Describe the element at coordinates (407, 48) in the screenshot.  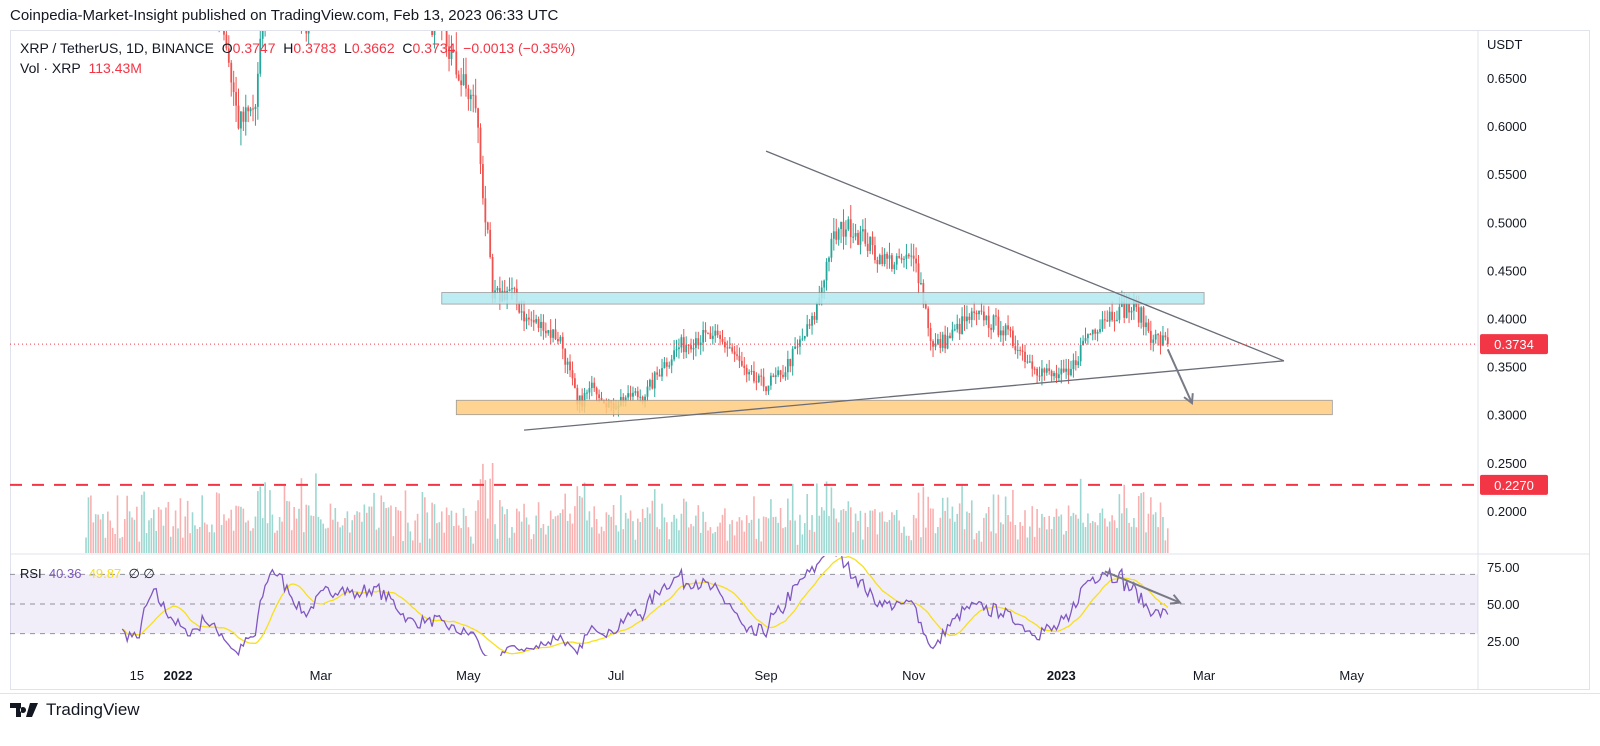
I see `close-label: C` at that location.